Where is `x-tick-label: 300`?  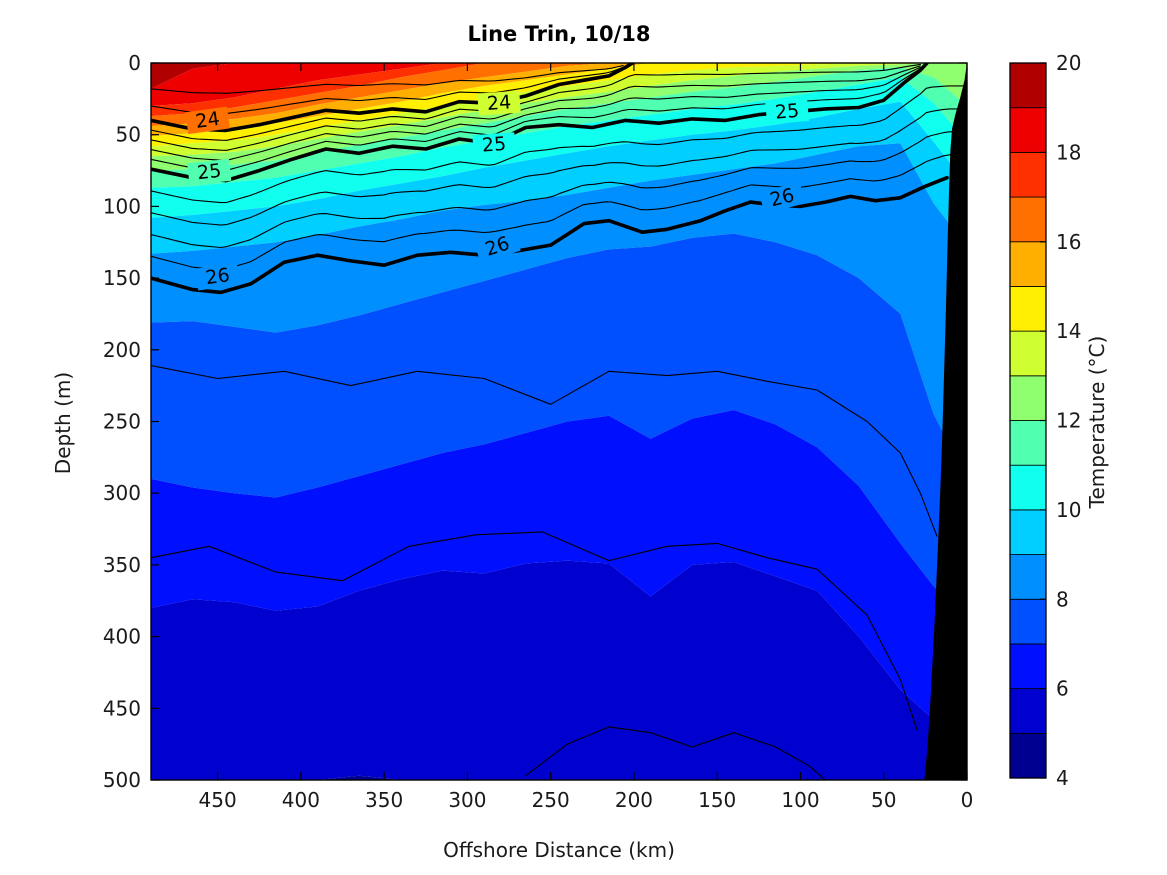 x-tick-label: 300 is located at coordinates (467, 800).